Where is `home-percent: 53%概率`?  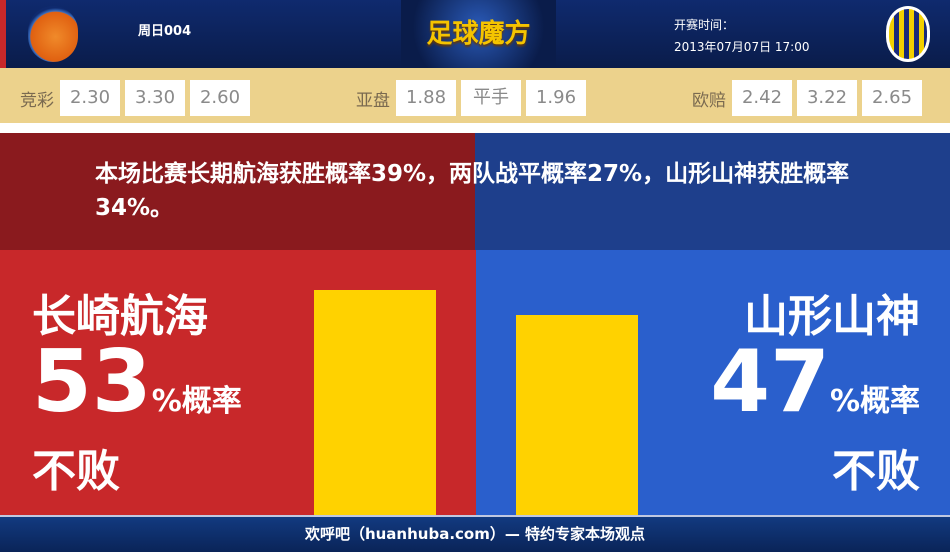
home-percent: 53%概率 is located at coordinates (137, 392).